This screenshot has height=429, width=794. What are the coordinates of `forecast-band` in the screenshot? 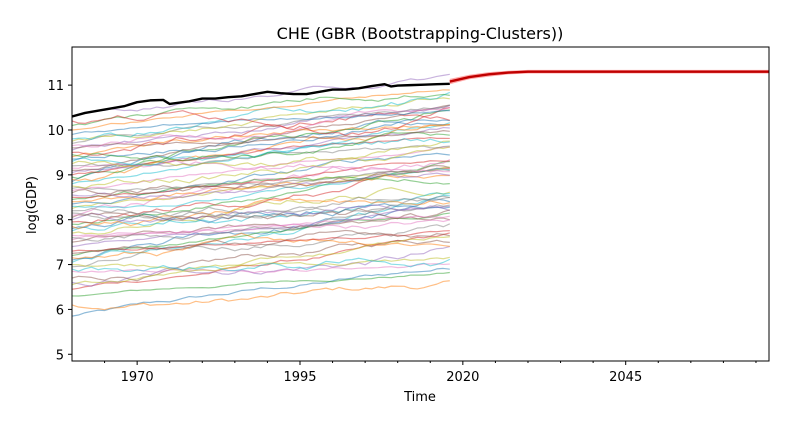 It's located at (609, 77).